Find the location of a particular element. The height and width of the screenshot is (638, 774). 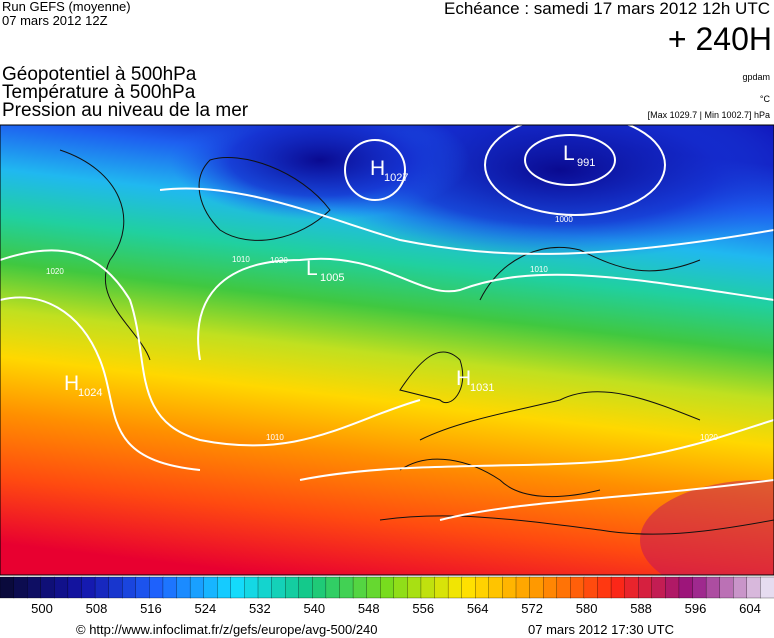

footer-generated: 07 mars 2012 17:30 UTC is located at coordinates (601, 629).